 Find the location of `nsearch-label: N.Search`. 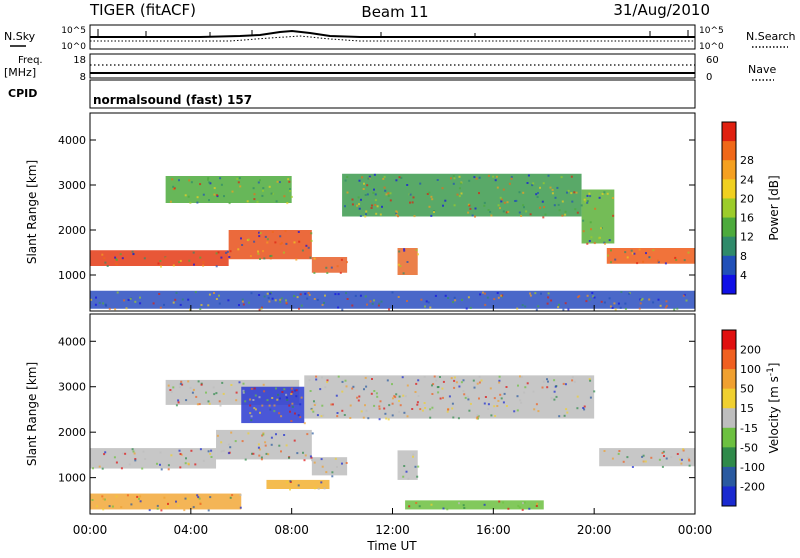

nsearch-label: N.Search is located at coordinates (771, 36).